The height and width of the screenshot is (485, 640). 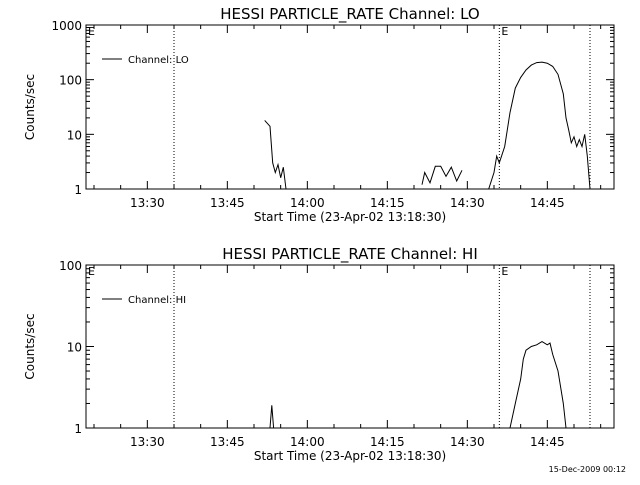 I want to click on panel-2-x-tick-label: 14:30, so click(x=467, y=442).